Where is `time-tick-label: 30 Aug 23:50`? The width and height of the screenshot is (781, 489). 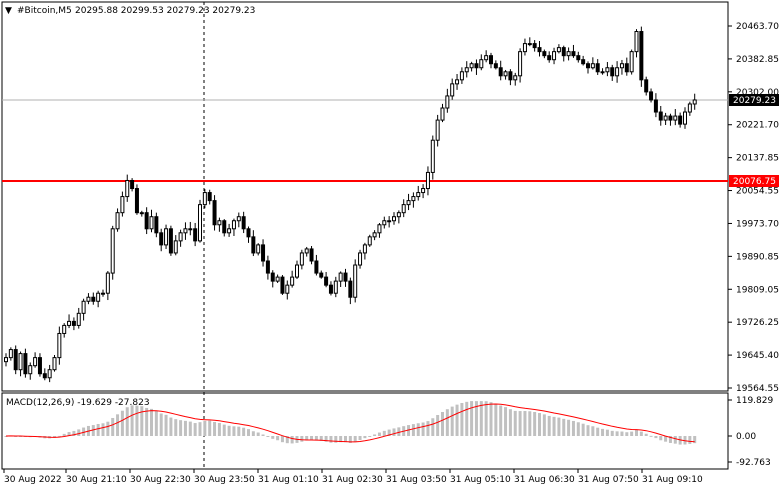
time-tick-label: 30 Aug 23:50 is located at coordinates (224, 480).